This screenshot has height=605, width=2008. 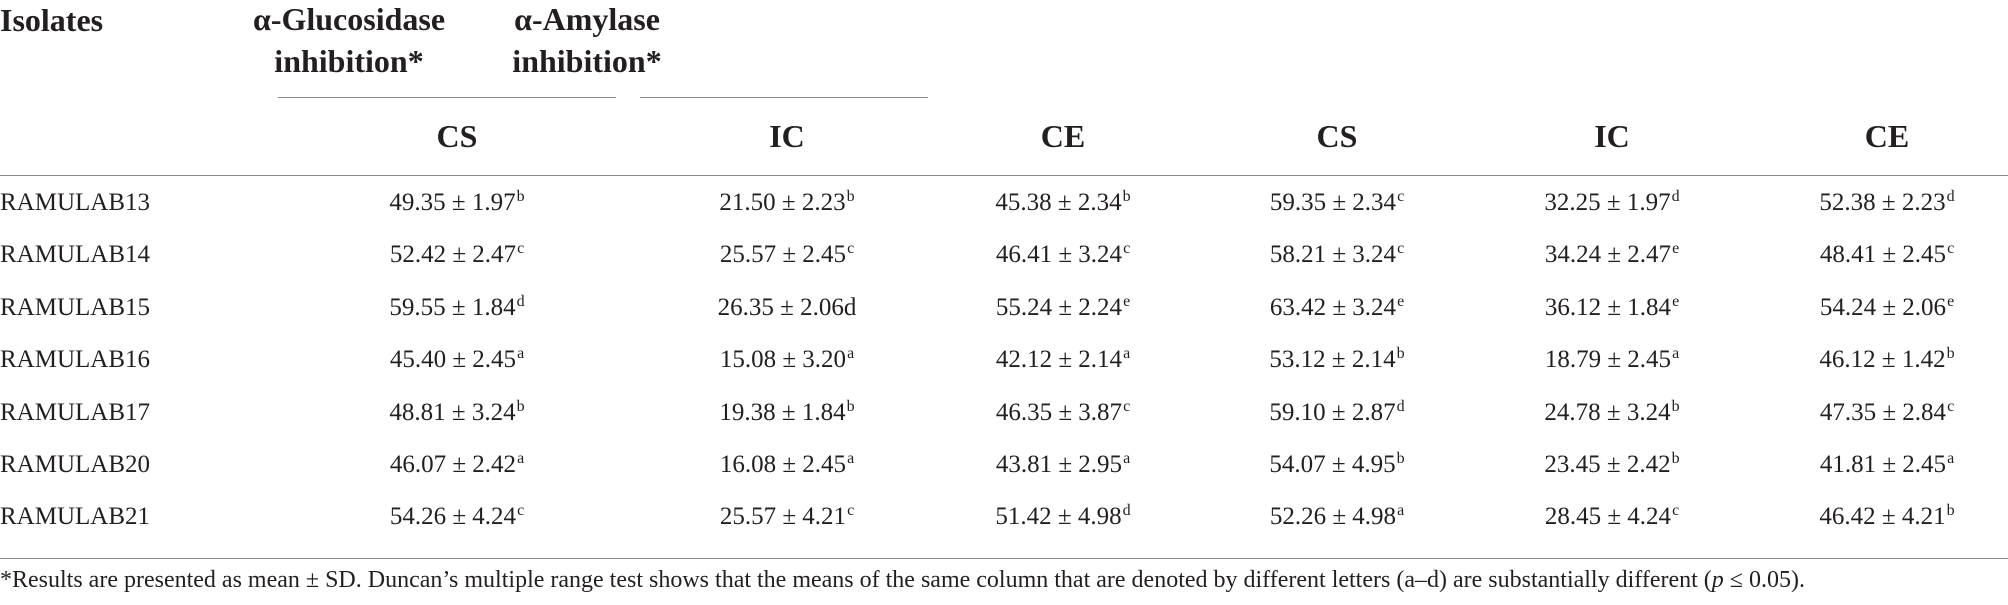 I want to click on table-cell: 52.26 ± 4.98a, so click(x=1337, y=518).